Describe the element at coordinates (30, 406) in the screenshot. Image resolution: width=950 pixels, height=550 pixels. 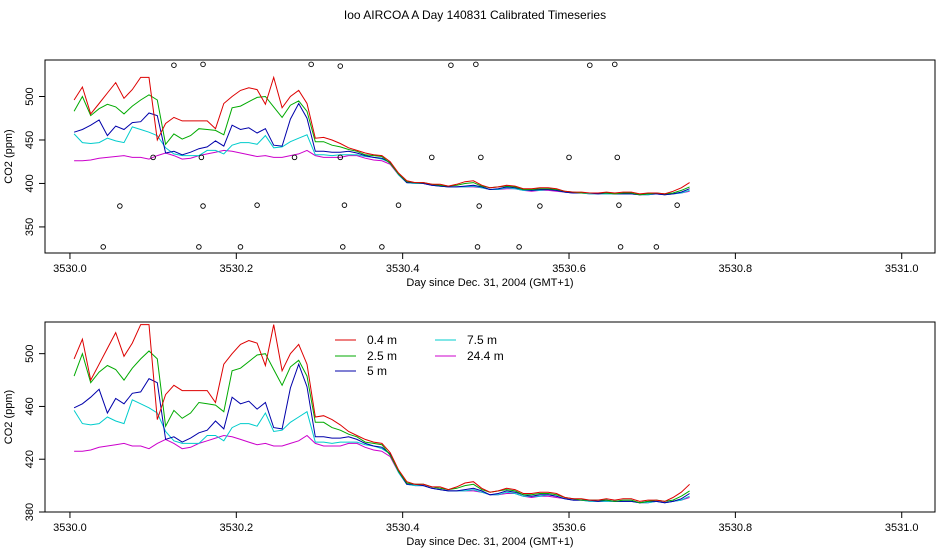
I see `y-tick-label: 460` at that location.